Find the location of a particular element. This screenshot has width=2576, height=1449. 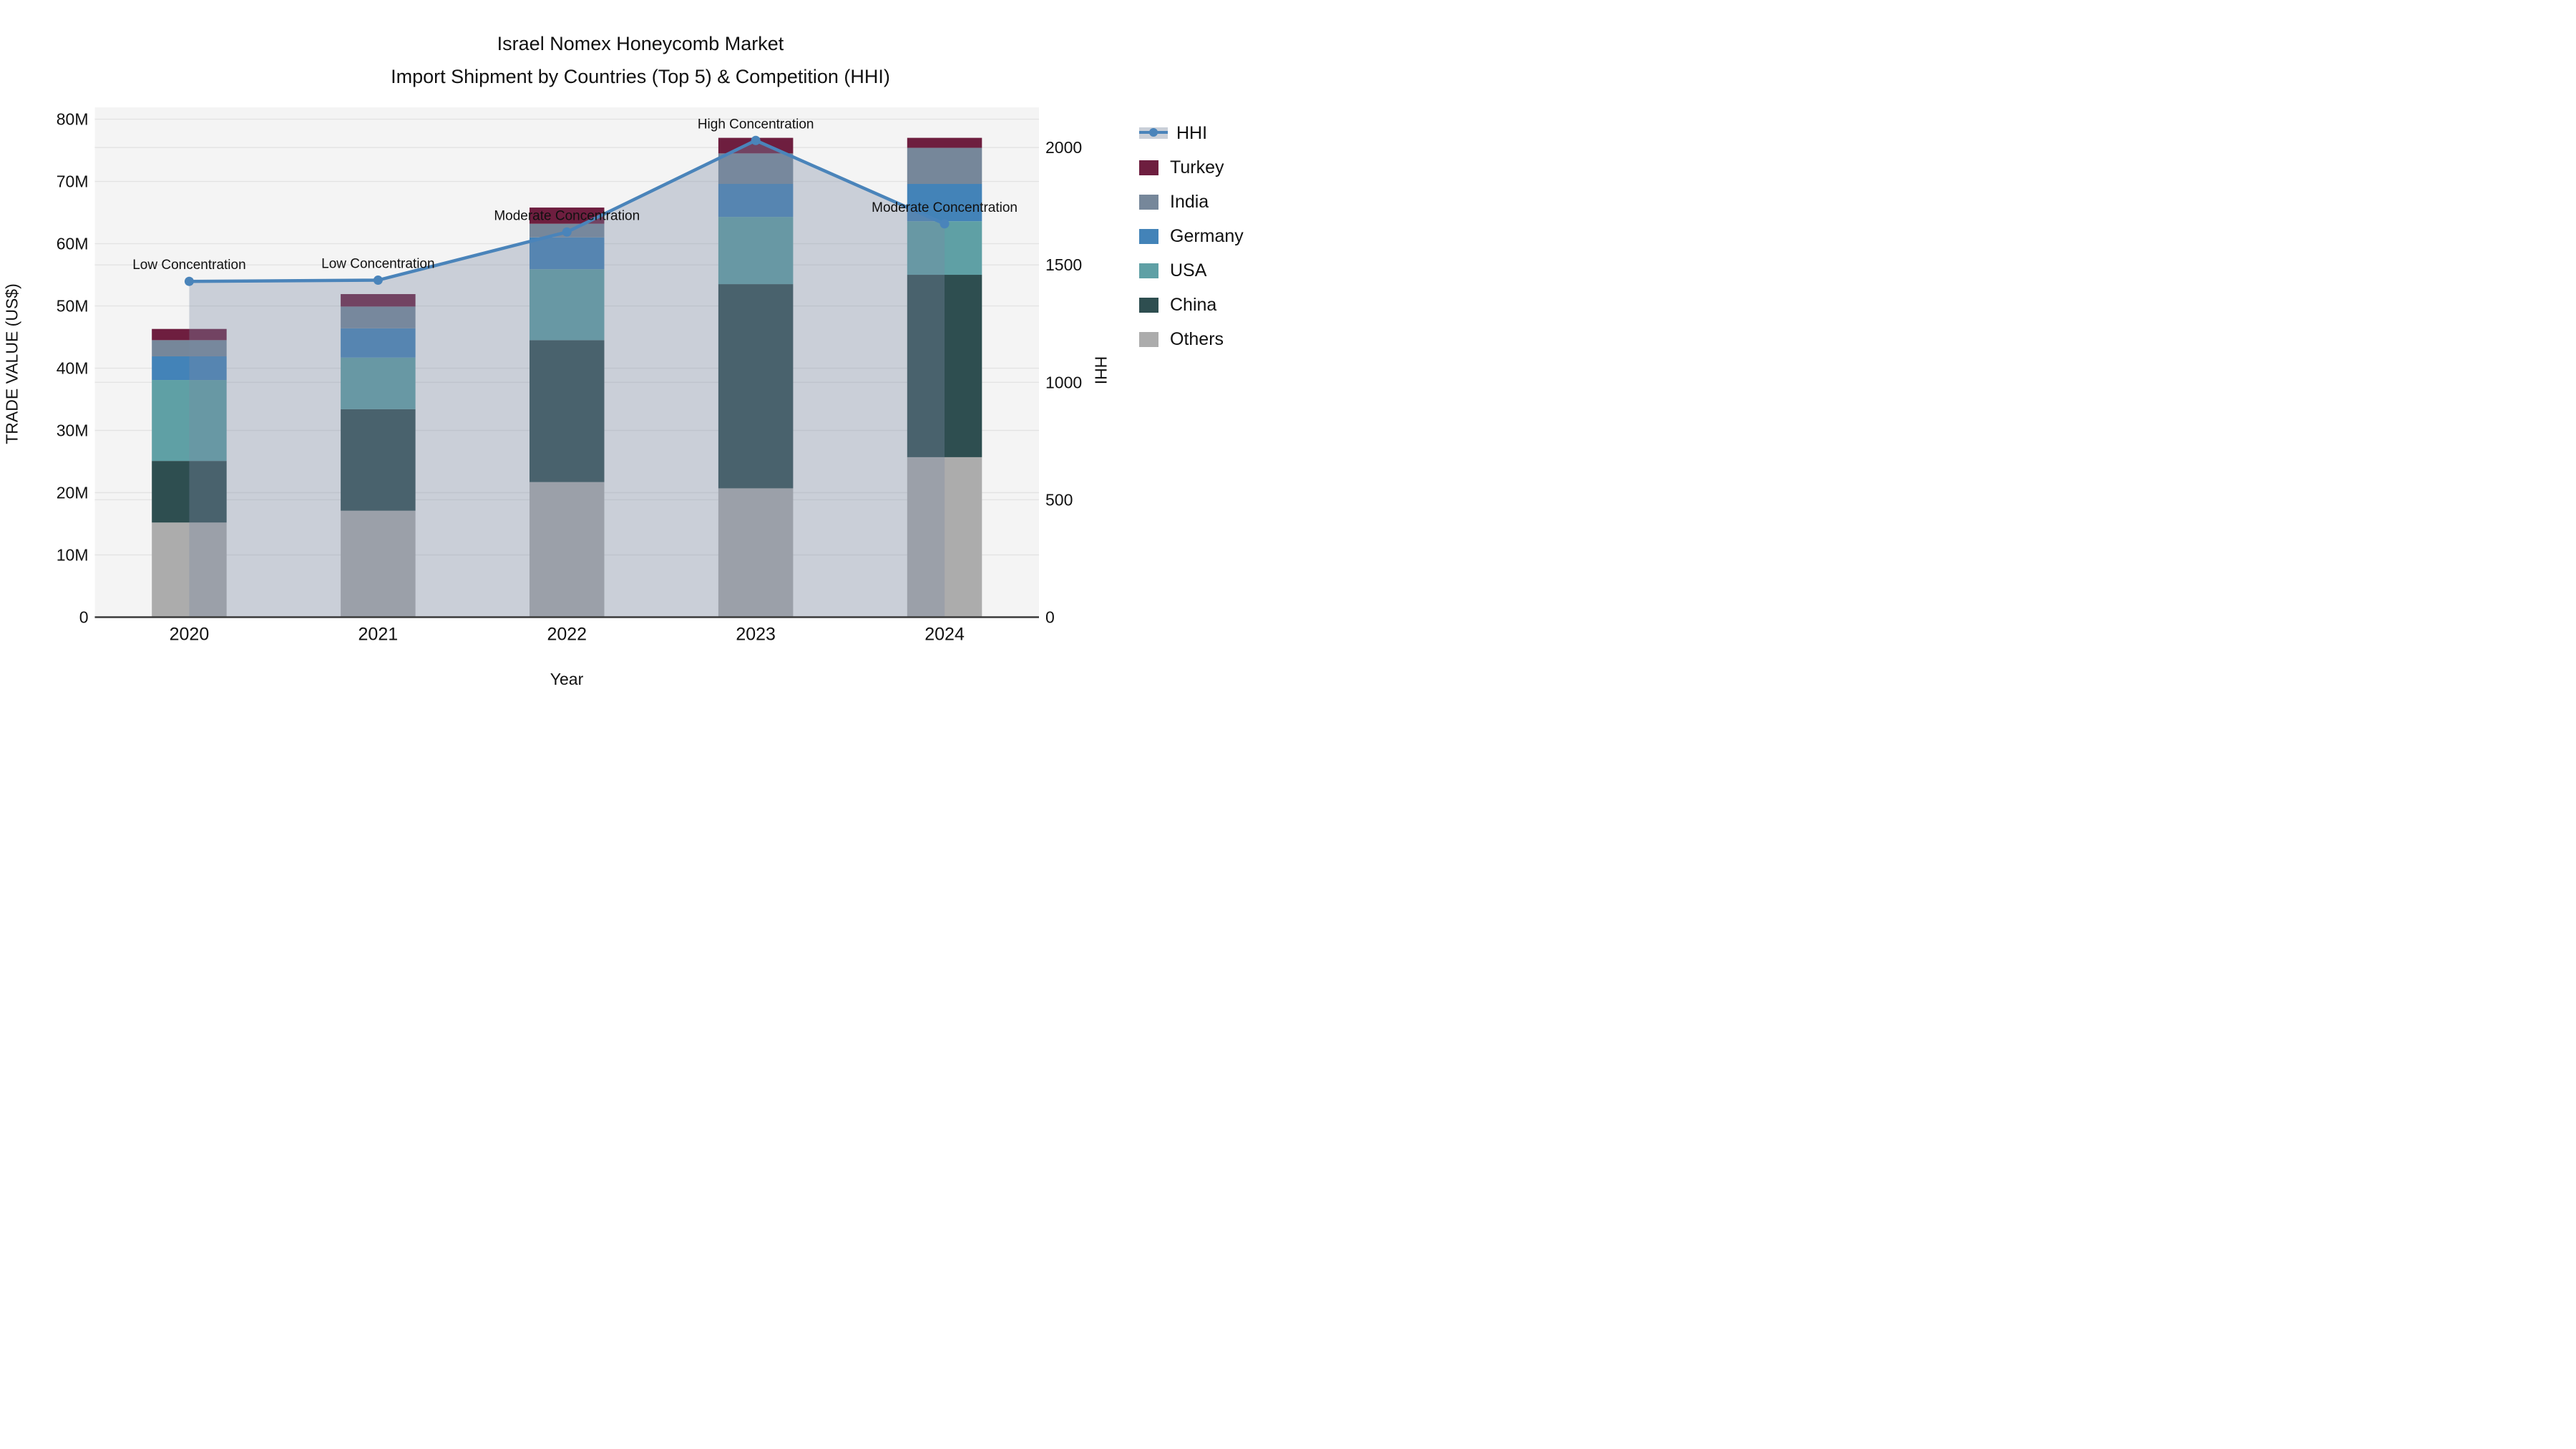

legend-item-germany: Germany is located at coordinates (1191, 236).